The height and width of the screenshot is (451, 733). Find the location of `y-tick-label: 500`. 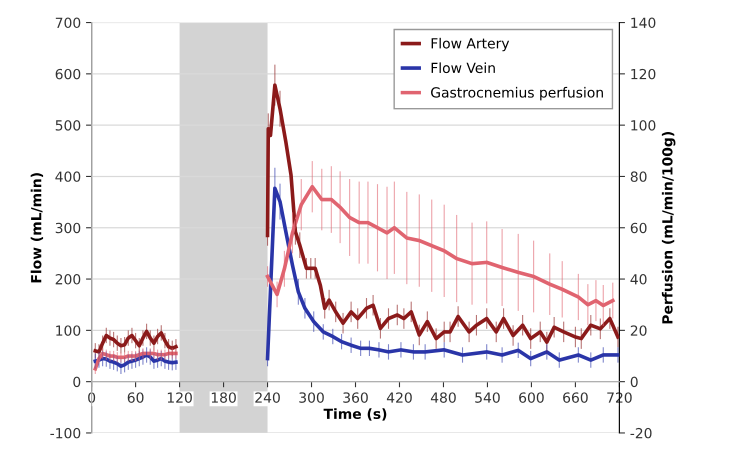

y-tick-label: 500 is located at coordinates (68, 125).